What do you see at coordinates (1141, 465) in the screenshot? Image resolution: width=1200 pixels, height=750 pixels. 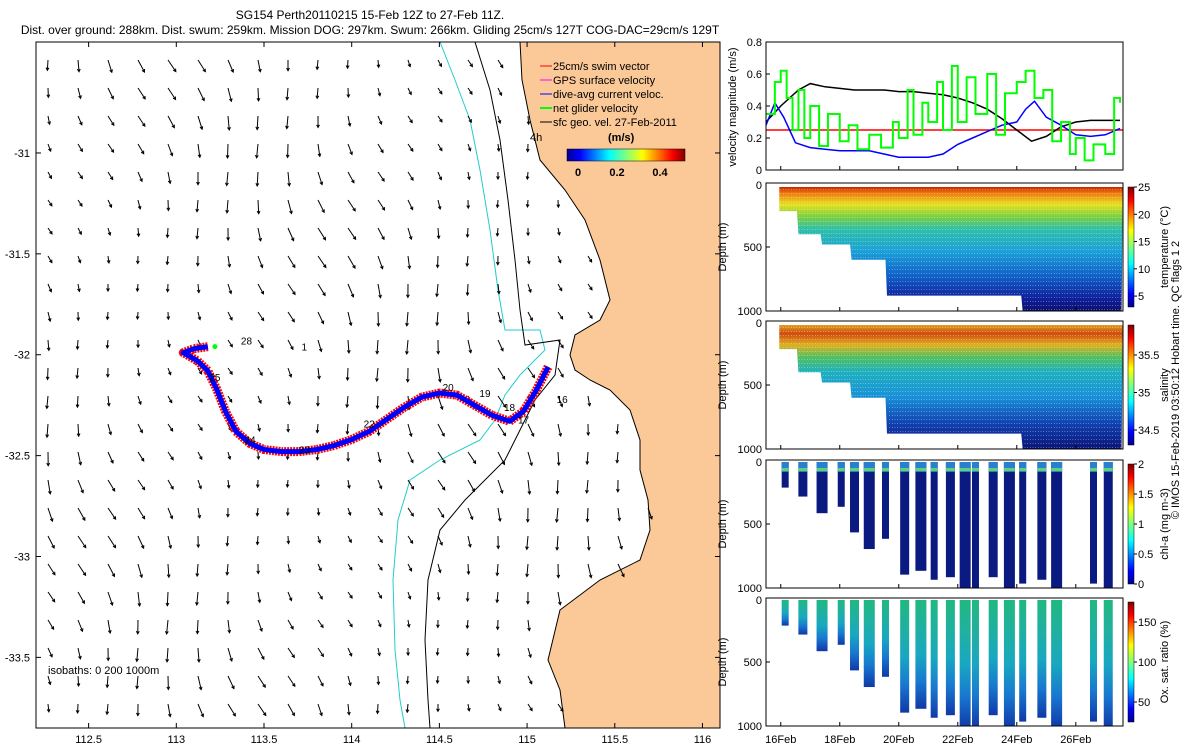 I see `colorbar-tick-label: 2` at bounding box center [1141, 465].